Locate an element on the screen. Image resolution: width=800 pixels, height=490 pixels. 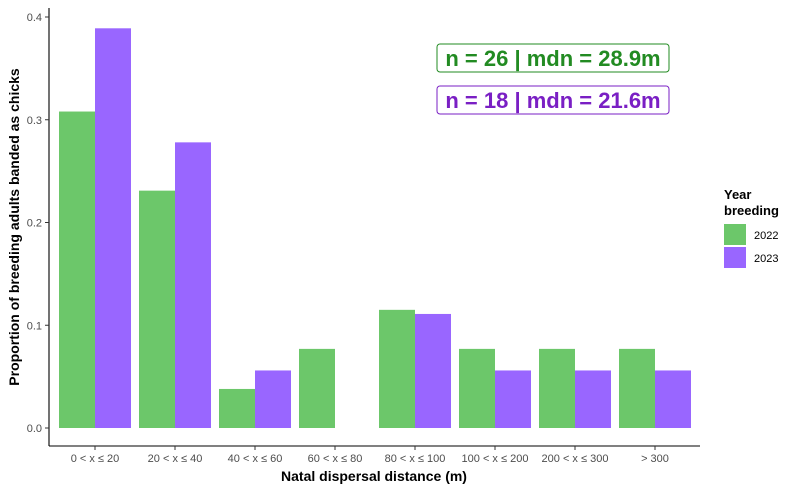
x-tick-label: > 300 is located at coordinates (655, 459).